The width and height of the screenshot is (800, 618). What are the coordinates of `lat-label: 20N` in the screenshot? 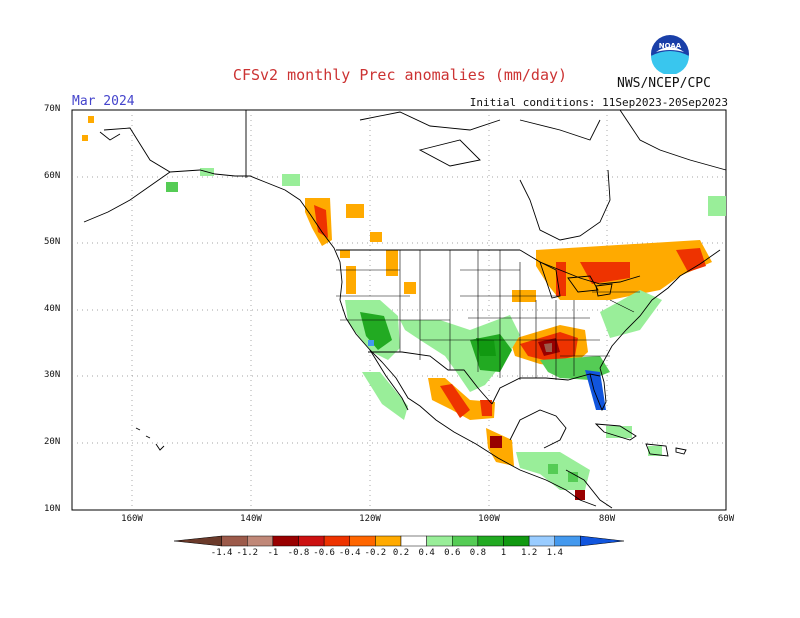 It's located at (52, 442).